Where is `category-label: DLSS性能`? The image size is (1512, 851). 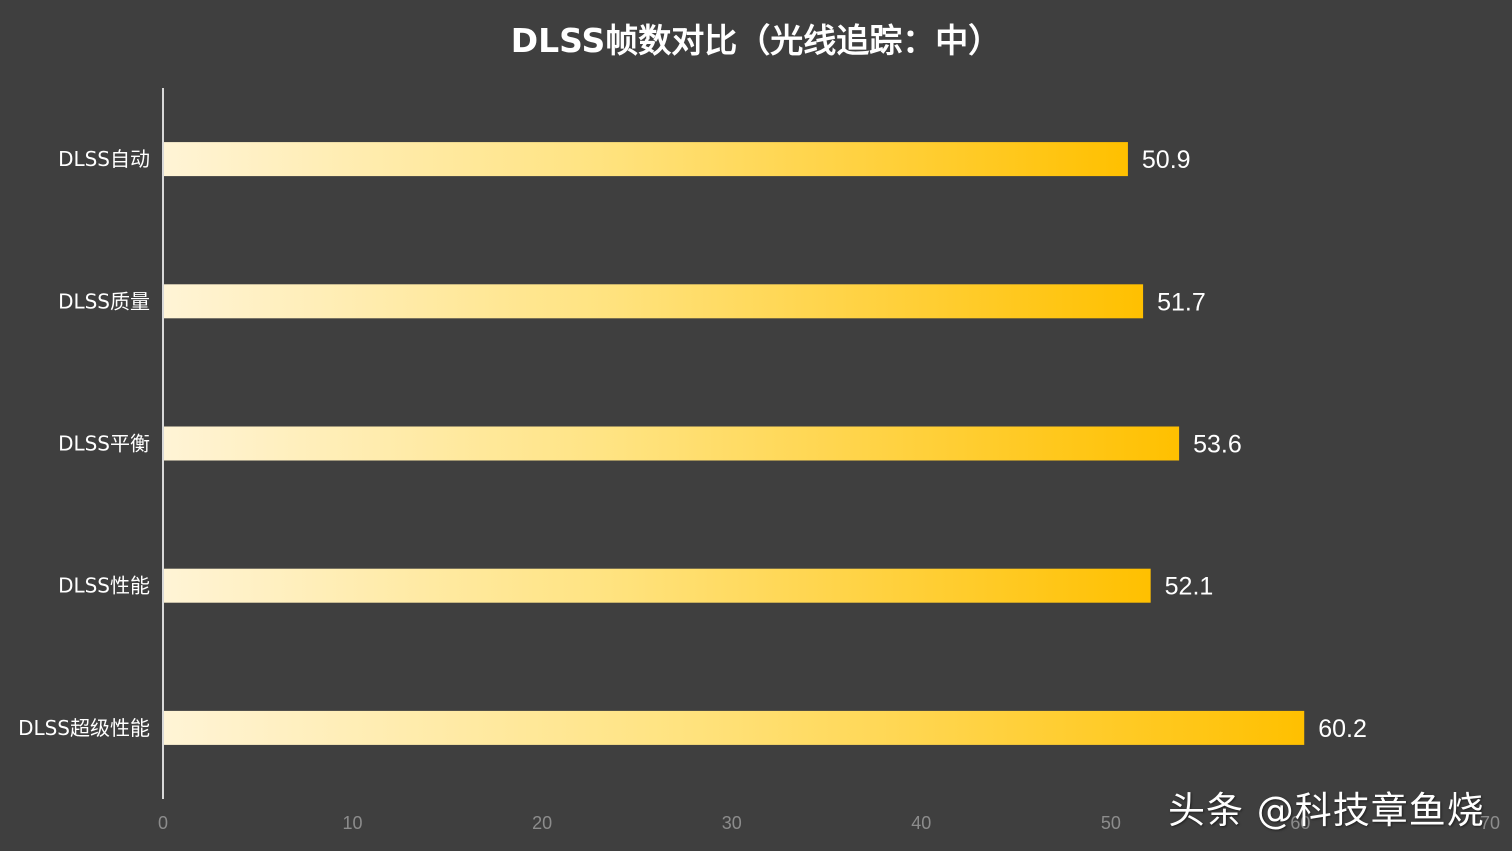
category-label: DLSS性能 is located at coordinates (104, 586).